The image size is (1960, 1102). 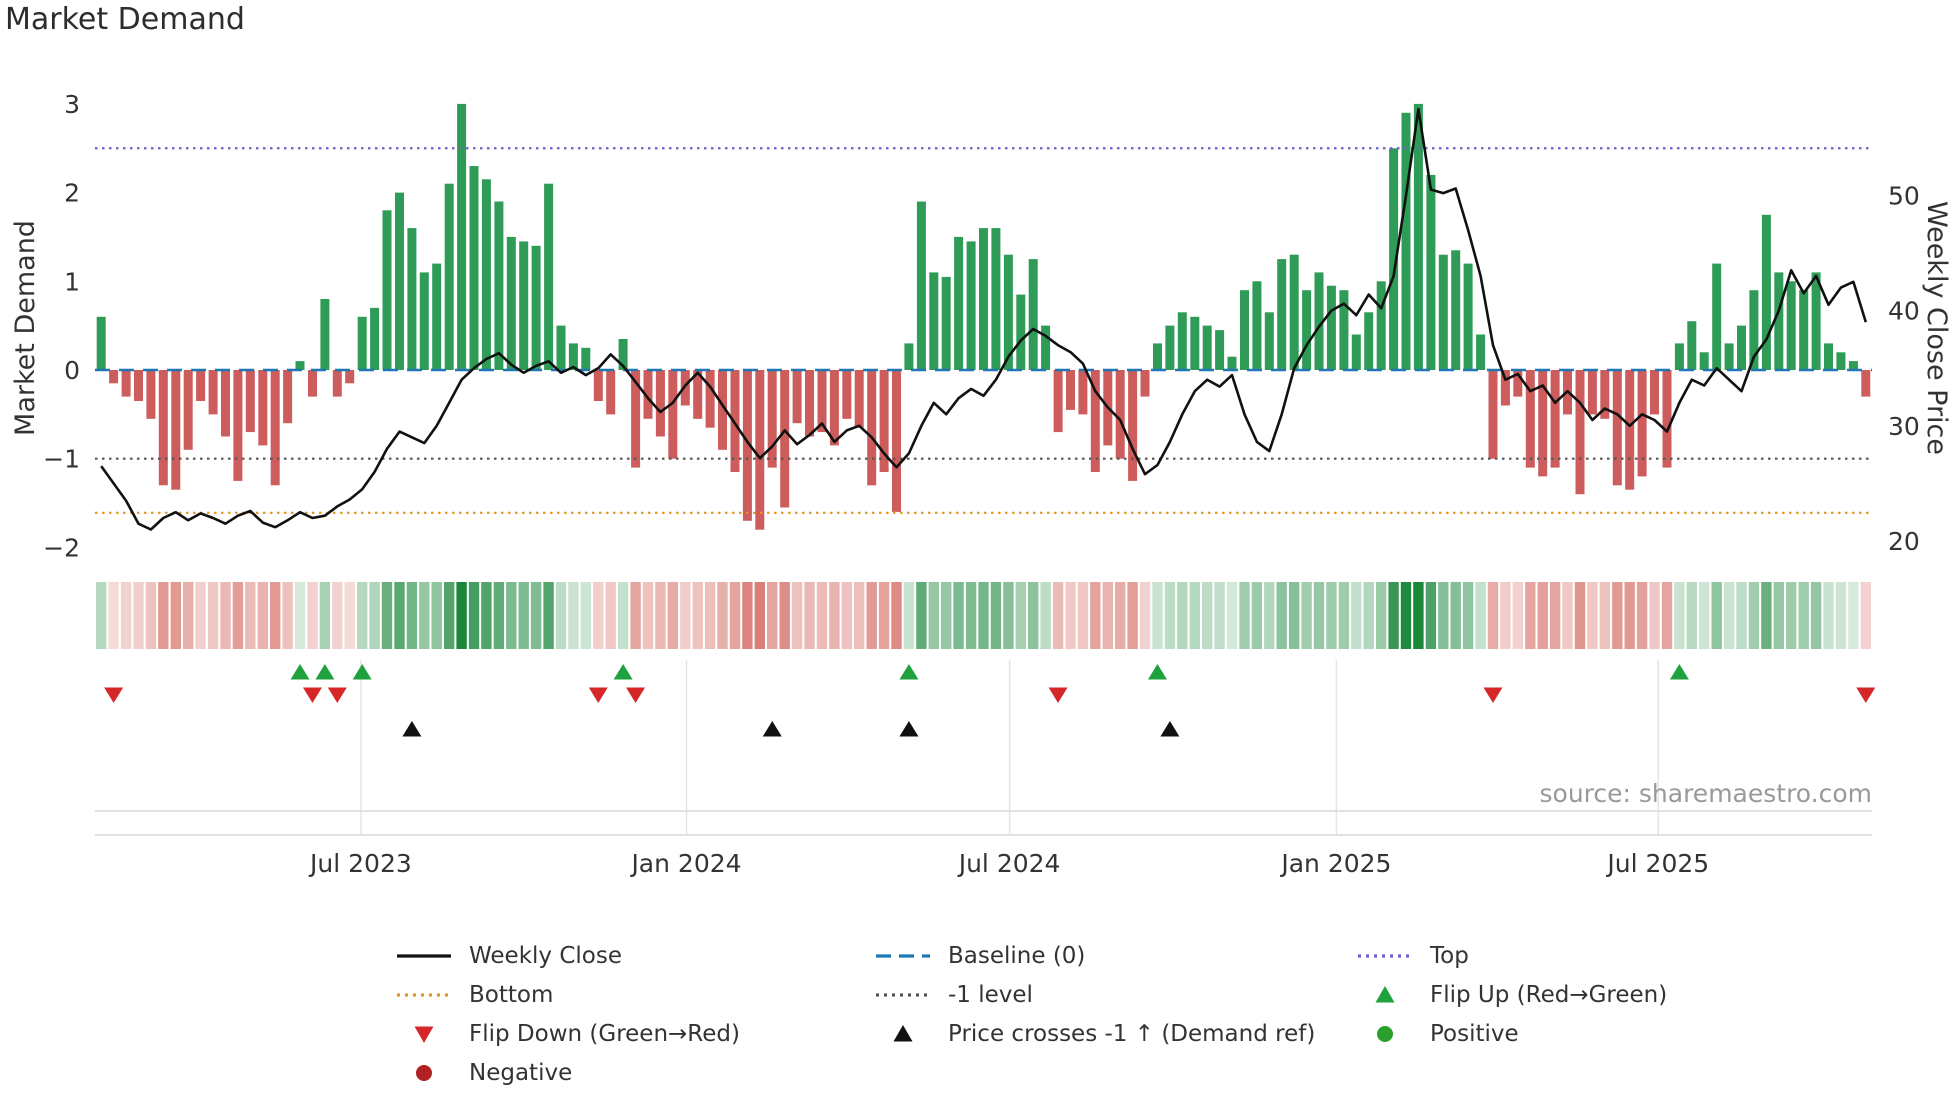 I want to click on positive-dot-icon, so click(x=1385, y=1033).